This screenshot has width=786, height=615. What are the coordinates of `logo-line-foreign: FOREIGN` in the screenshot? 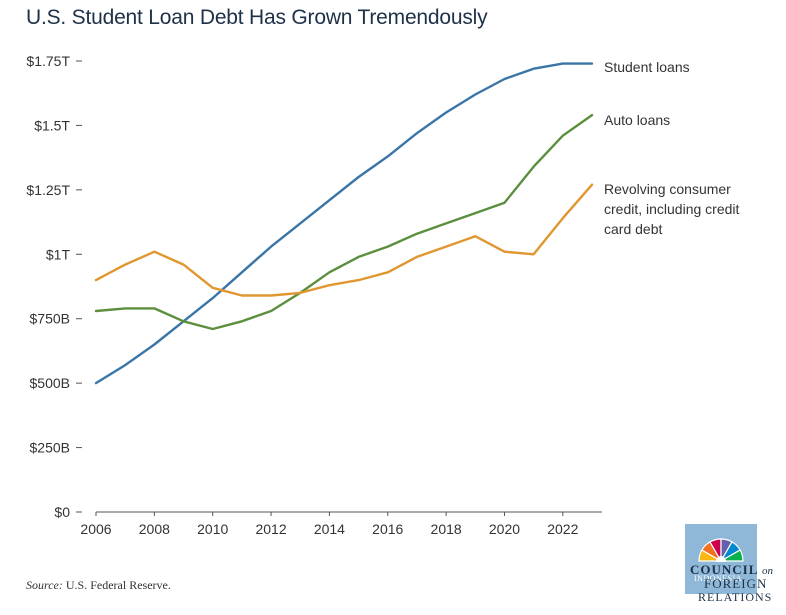 It's located at (736, 583).